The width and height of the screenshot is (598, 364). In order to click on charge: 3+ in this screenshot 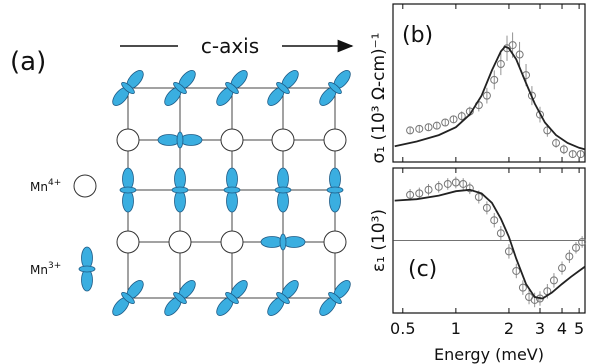, I will do `click(54, 266)`.